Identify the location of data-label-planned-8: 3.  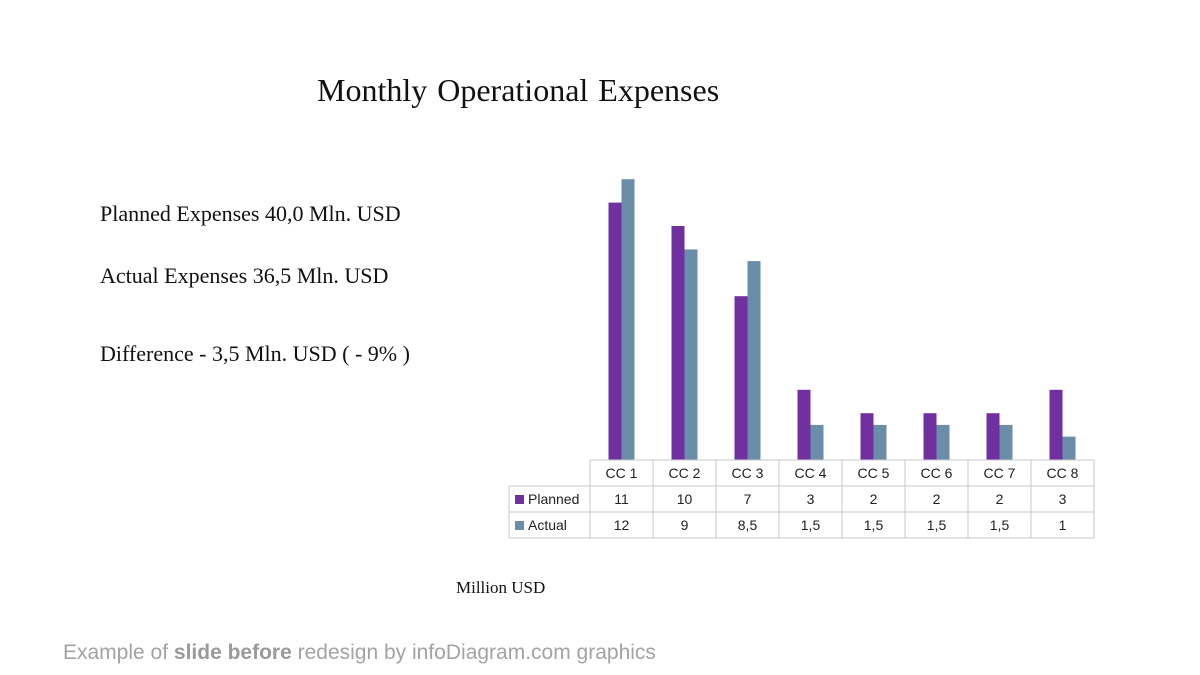
(1063, 499).